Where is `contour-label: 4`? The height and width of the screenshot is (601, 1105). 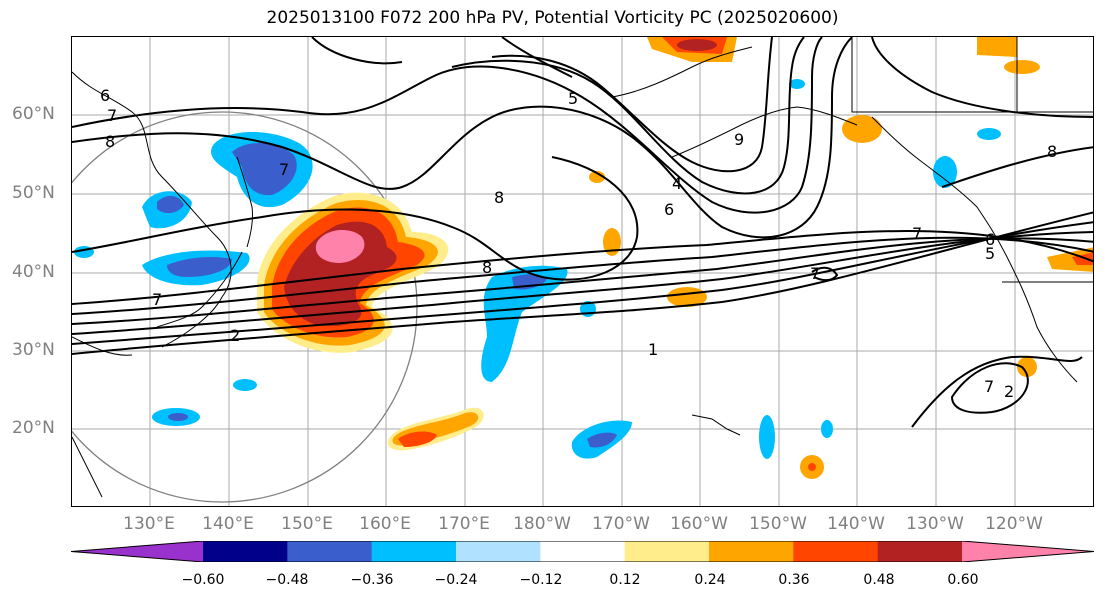 contour-label: 4 is located at coordinates (677, 183).